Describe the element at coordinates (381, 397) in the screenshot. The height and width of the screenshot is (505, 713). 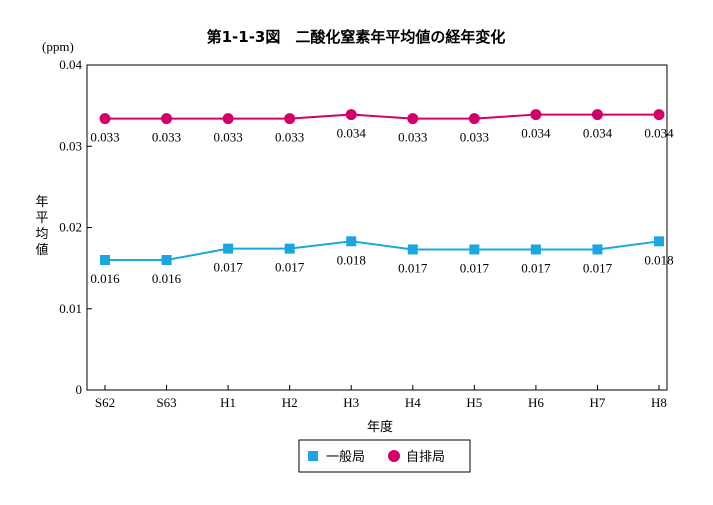
I see `x-axis-ticks: S62 S63 H1 H2 H3 H4 H5 H6 H7 H8` at that location.